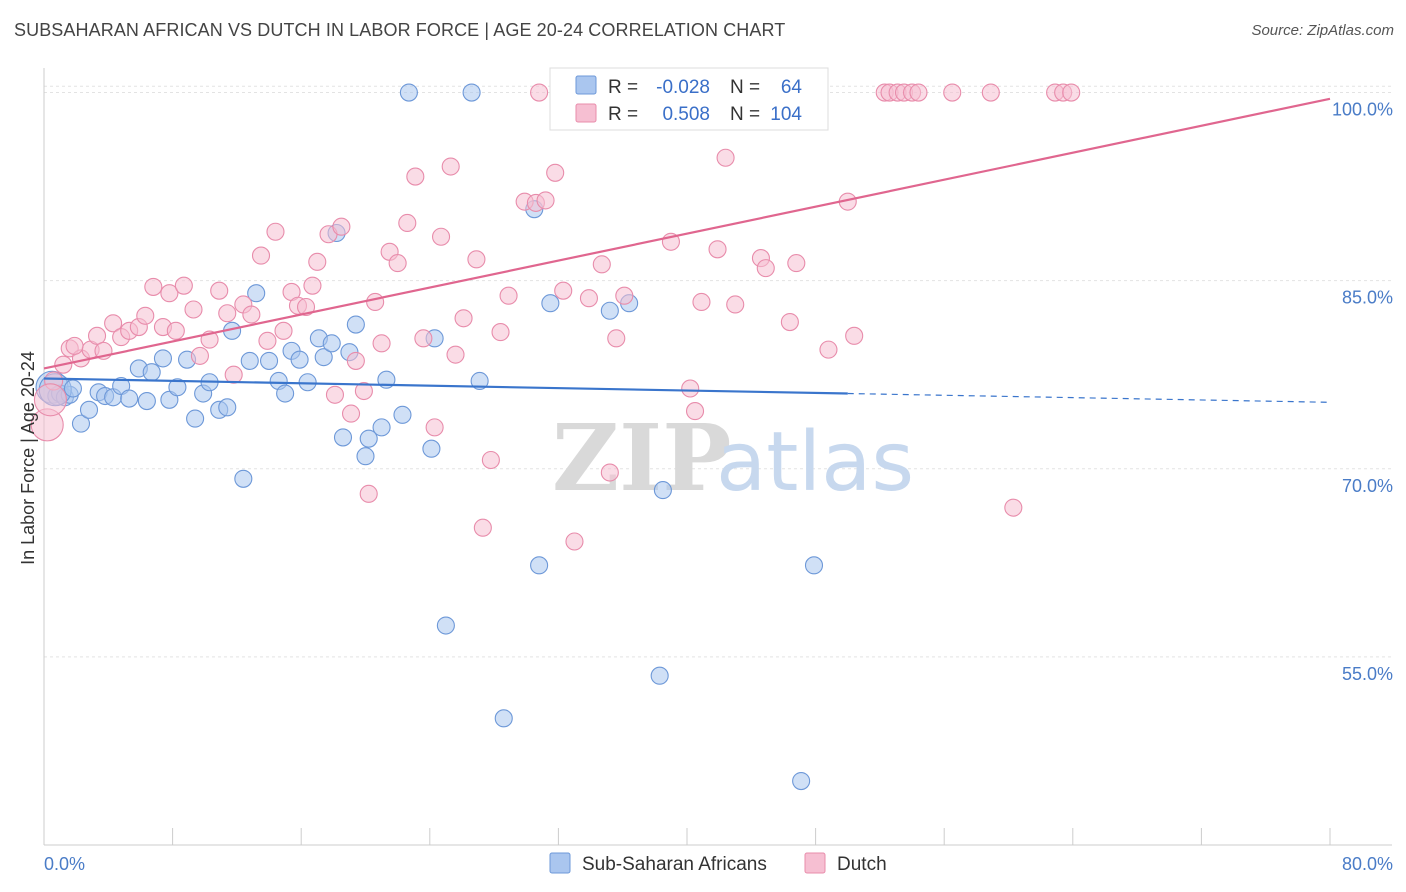 The width and height of the screenshot is (1406, 892). I want to click on x-tick-label-max: 80.0%, so click(1367, 864).